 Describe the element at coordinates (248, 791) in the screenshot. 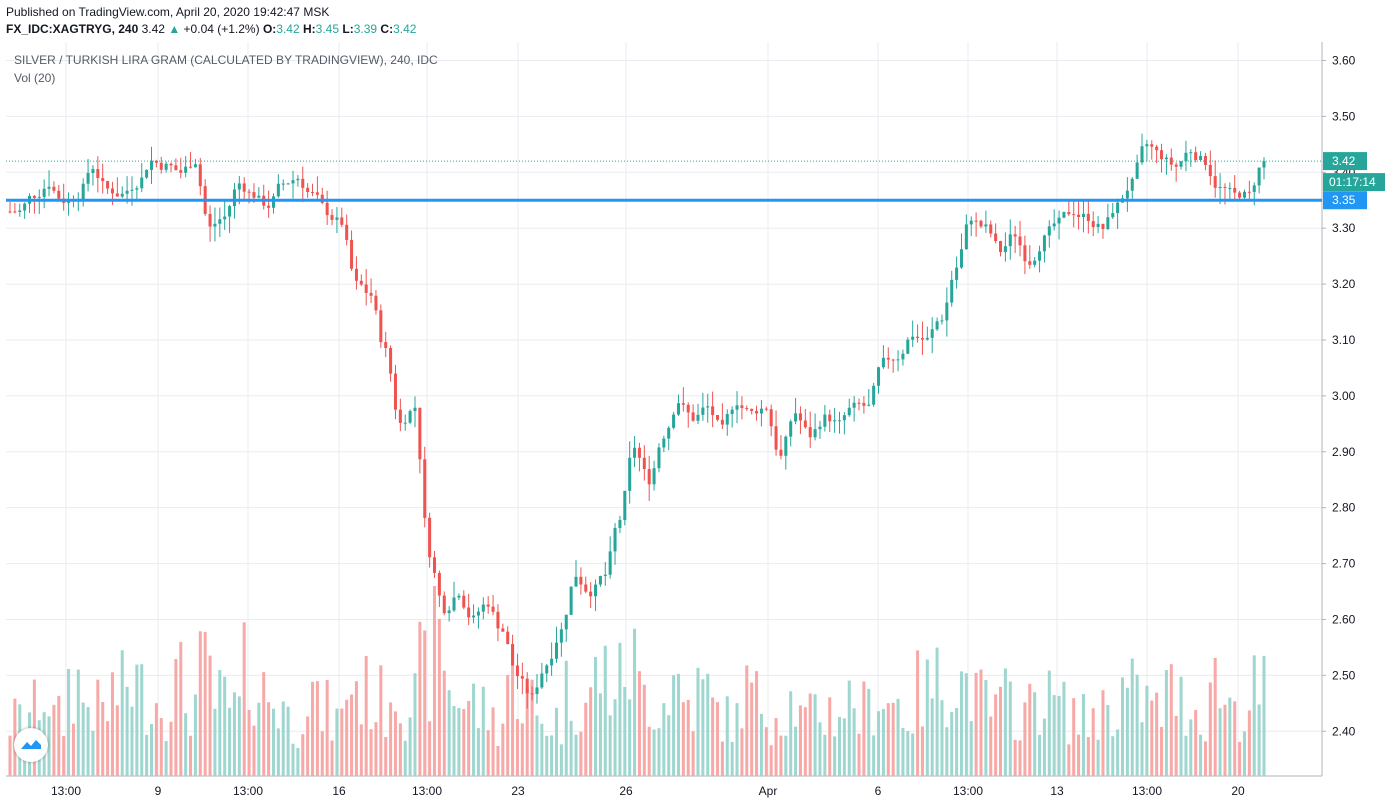

I see `x-tick-label: 13:00` at that location.